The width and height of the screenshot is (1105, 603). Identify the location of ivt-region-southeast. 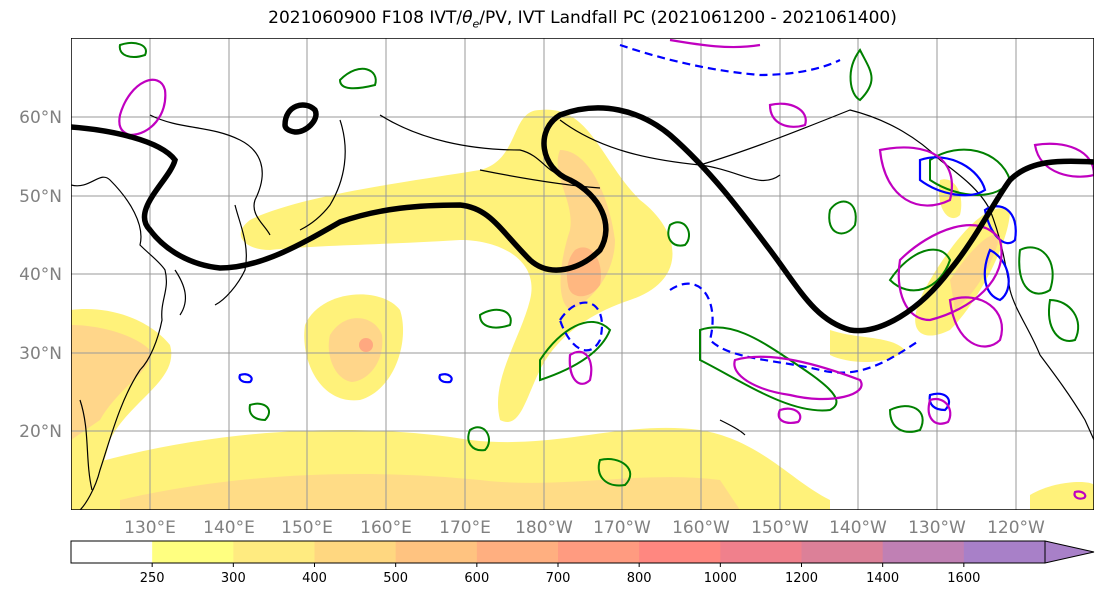
(1062, 496).